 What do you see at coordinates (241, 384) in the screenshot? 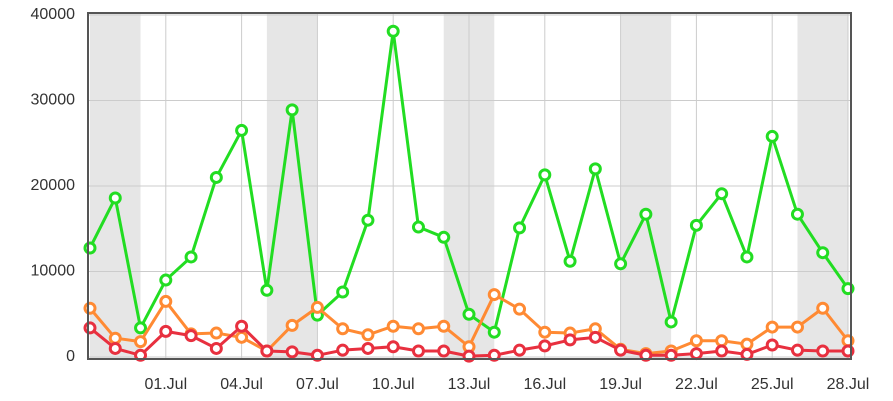
I see `x-tick-label: 04.Jul` at bounding box center [241, 384].